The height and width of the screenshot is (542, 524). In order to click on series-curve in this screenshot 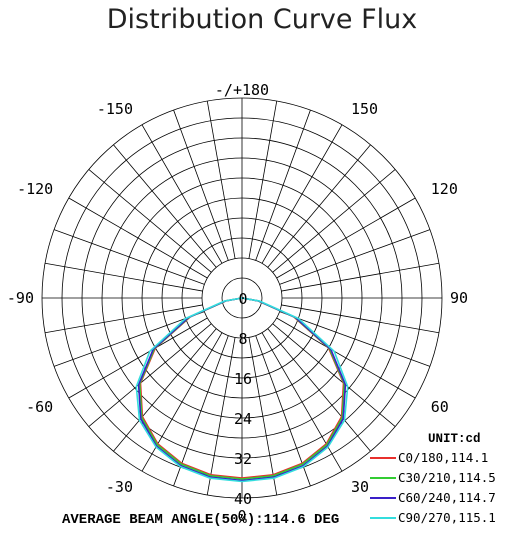, I will do `click(242, 390)`.